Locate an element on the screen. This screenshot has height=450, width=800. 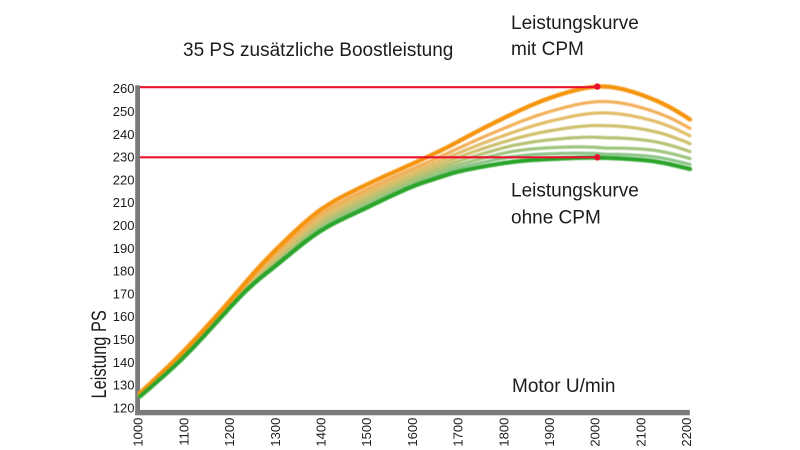
svg-text: 1600 is located at coordinates (412, 432).